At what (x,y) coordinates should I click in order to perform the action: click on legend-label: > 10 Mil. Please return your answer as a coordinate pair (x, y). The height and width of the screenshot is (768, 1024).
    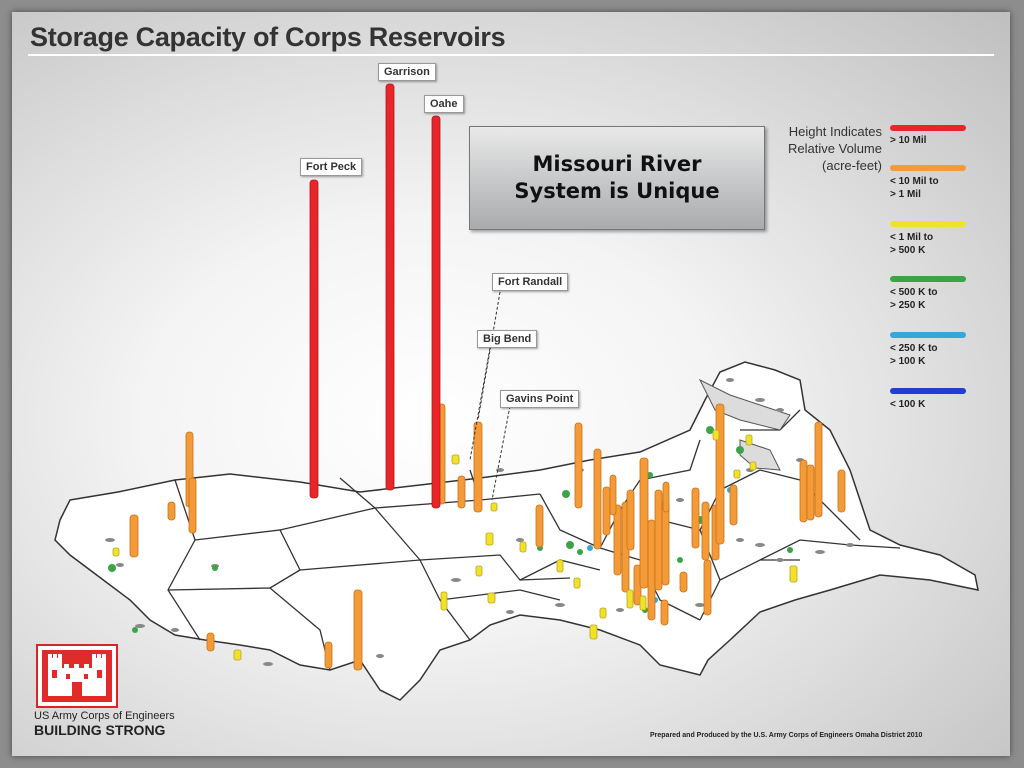
    Looking at the image, I should click on (908, 140).